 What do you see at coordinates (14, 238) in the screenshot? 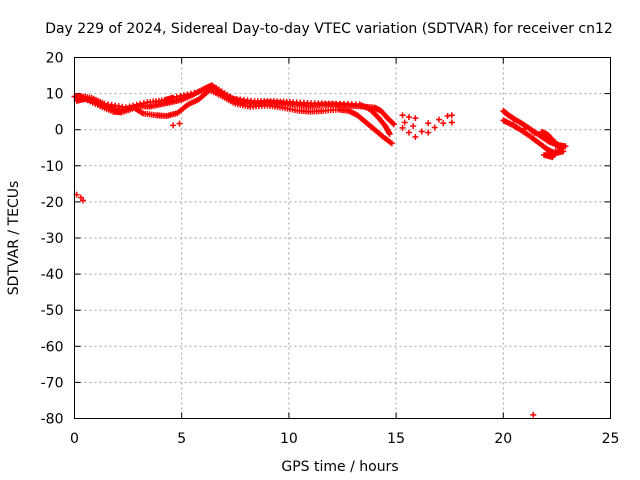
I see `y-axis-label: SDTVAR / TECUs` at bounding box center [14, 238].